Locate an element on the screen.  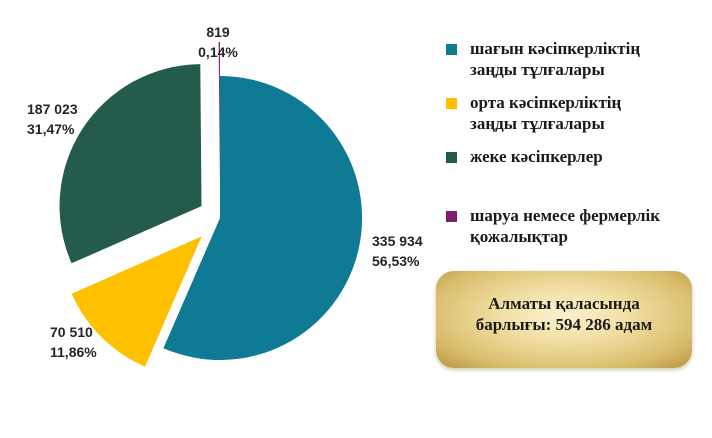
legend-label: шағын кәсіпкерліктің заңды тұлғалары is located at coordinates (555, 59).